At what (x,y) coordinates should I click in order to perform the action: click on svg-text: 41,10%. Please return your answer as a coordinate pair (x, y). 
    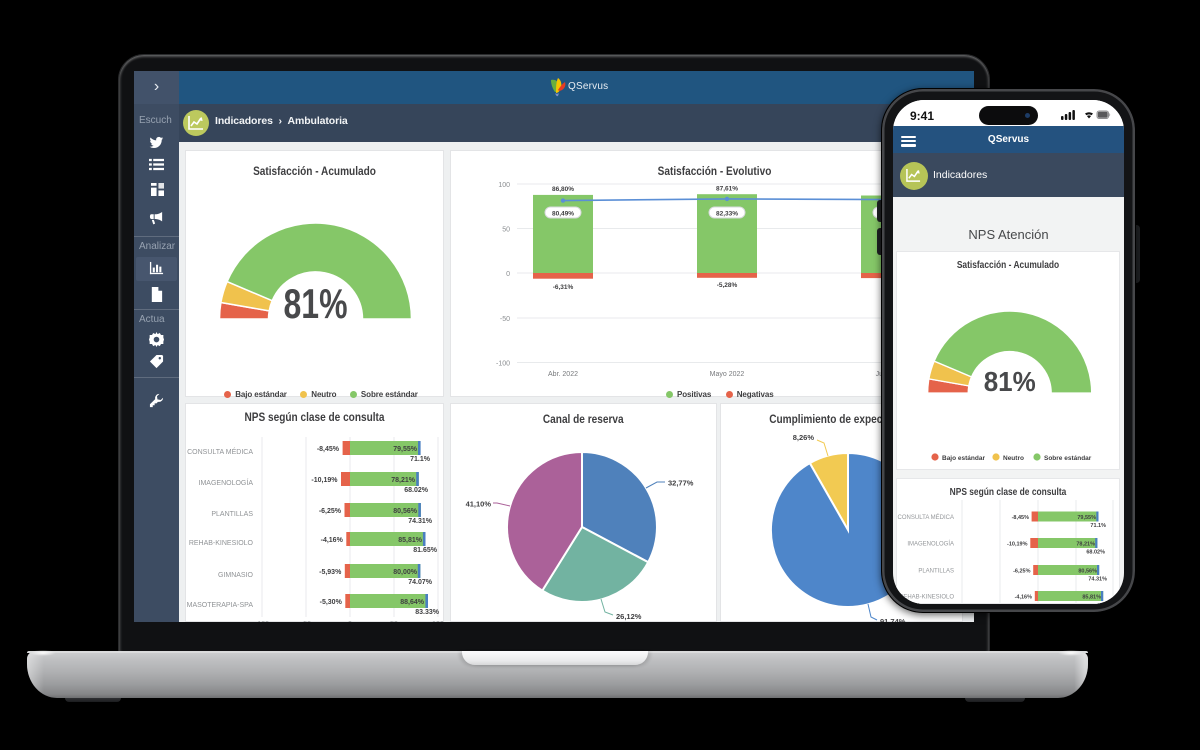
    Looking at the image, I should click on (479, 504).